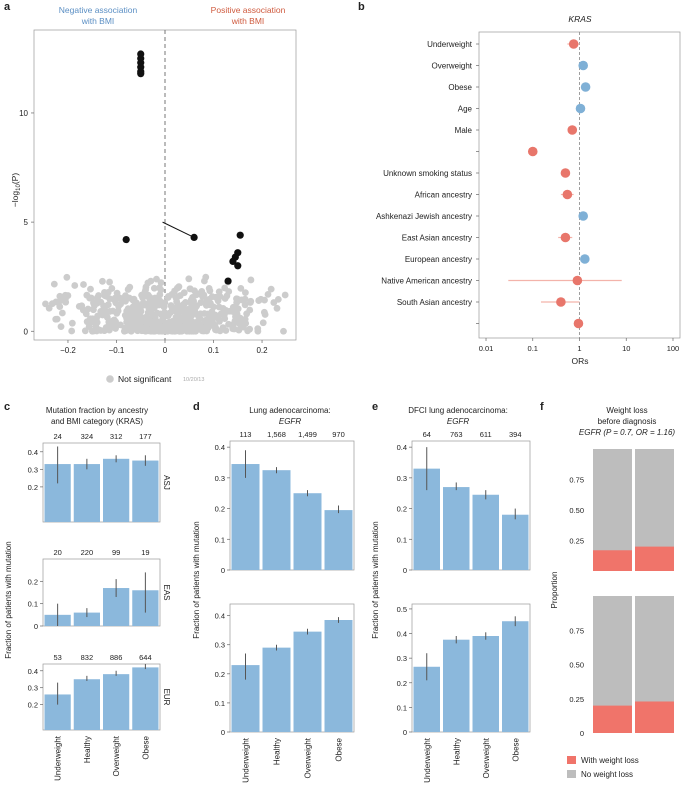 The height and width of the screenshot is (788, 685). I want to click on c-plot-ytick-label-1-0: 0, so click(36, 626).